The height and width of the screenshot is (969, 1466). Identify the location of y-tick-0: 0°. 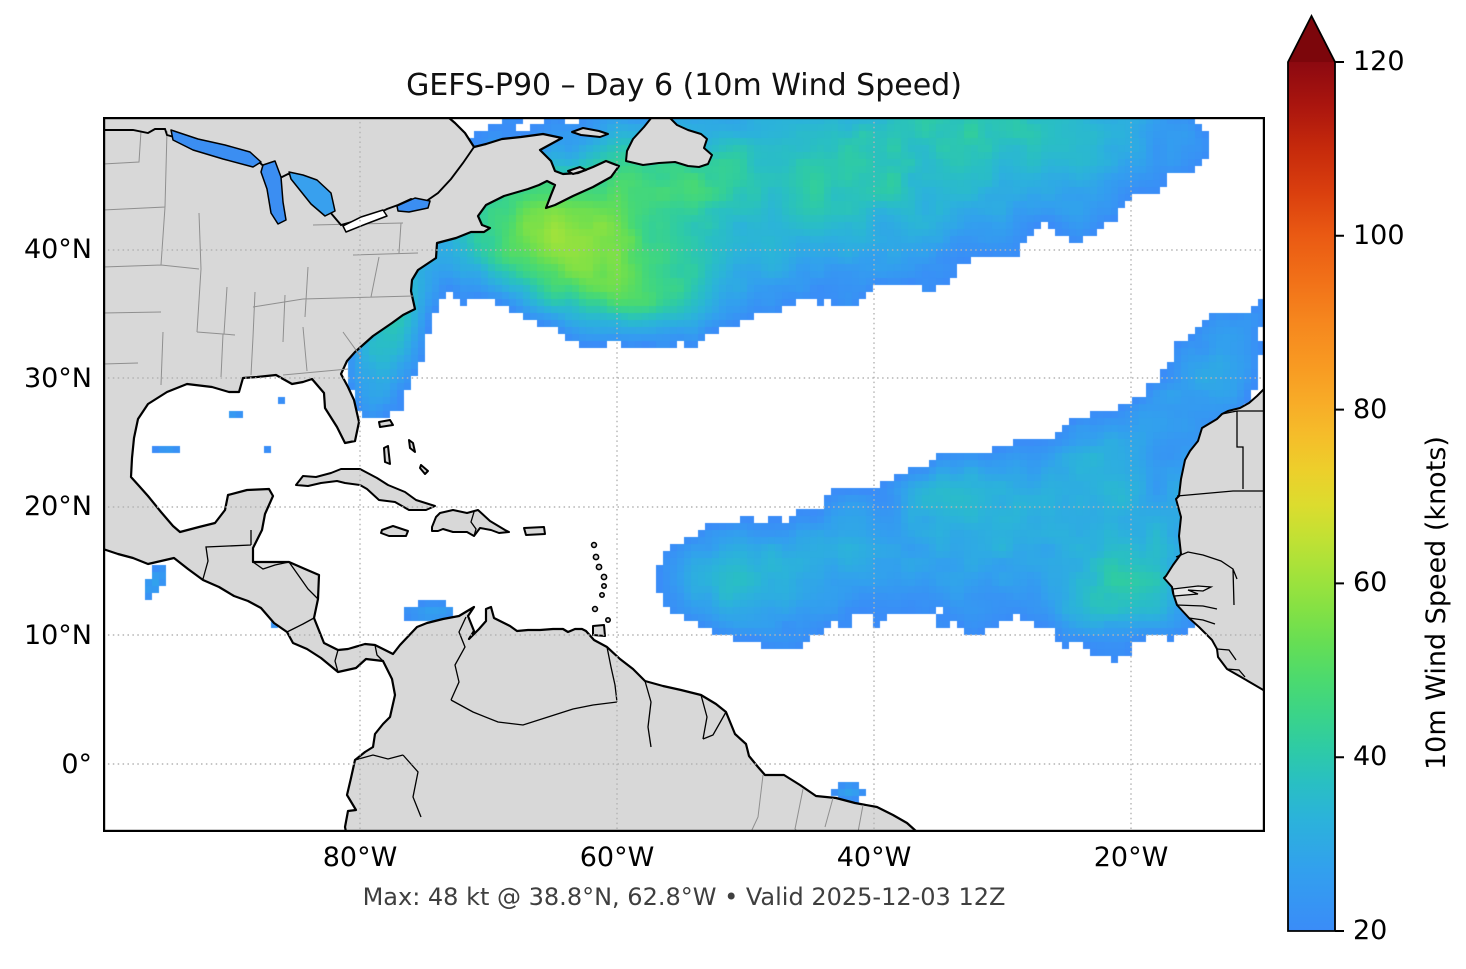
(76, 764).